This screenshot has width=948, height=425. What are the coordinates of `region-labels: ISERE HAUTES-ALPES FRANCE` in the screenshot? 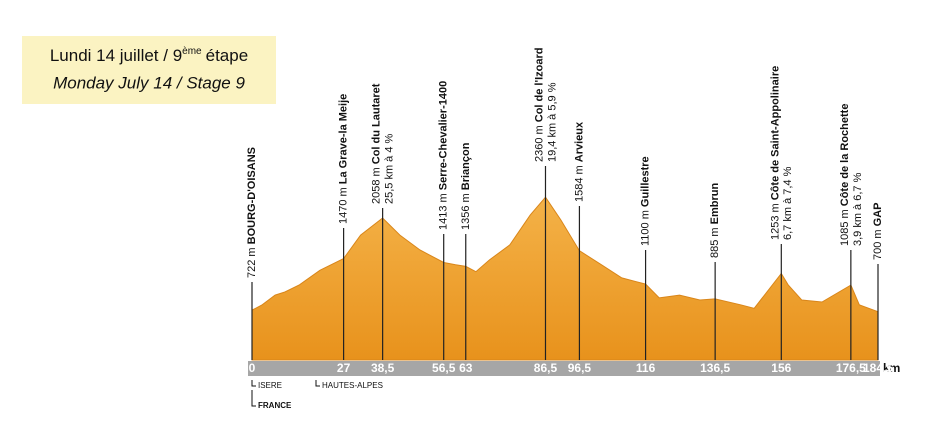 It's located at (317, 395).